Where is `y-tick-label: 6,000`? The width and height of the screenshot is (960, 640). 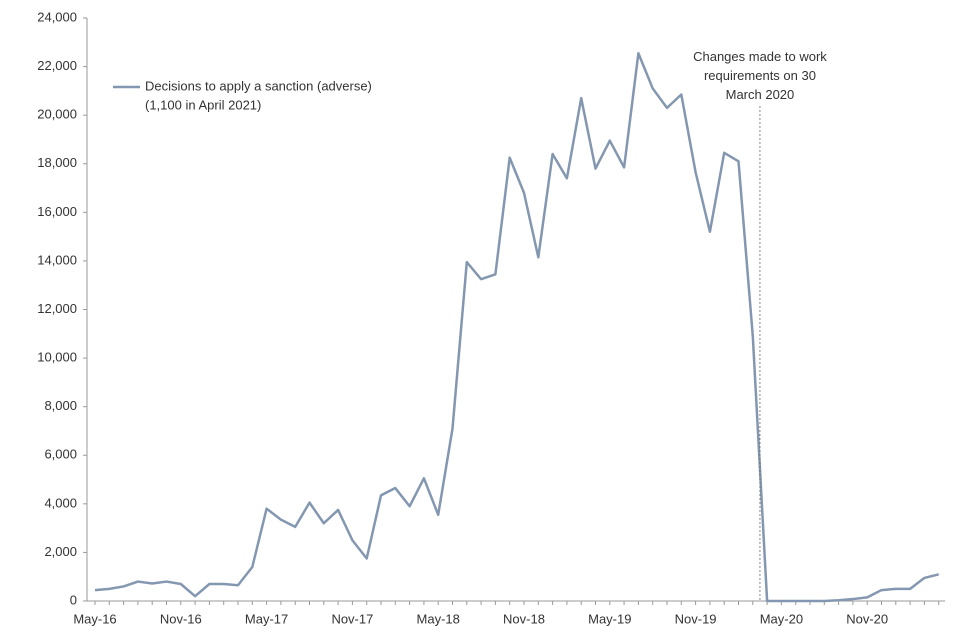 y-tick-label: 6,000 is located at coordinates (60, 454).